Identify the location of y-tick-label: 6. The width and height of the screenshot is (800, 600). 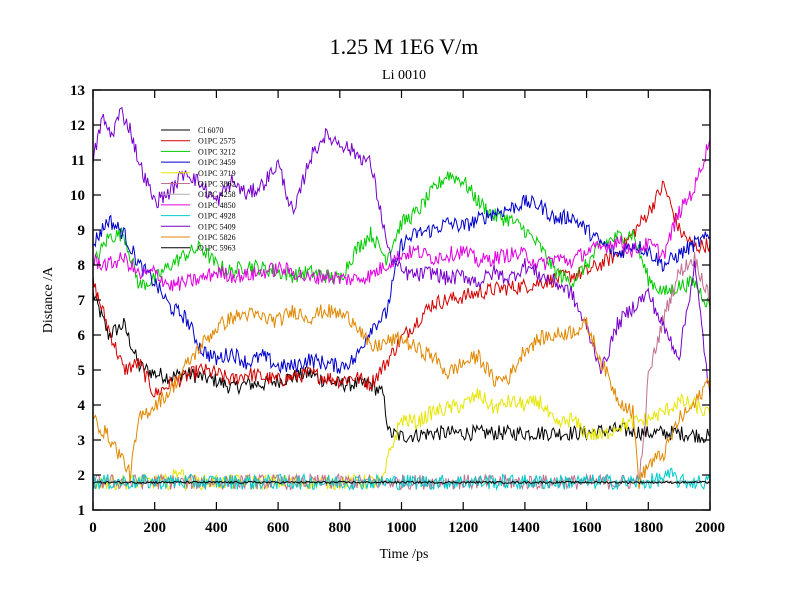
(82, 336).